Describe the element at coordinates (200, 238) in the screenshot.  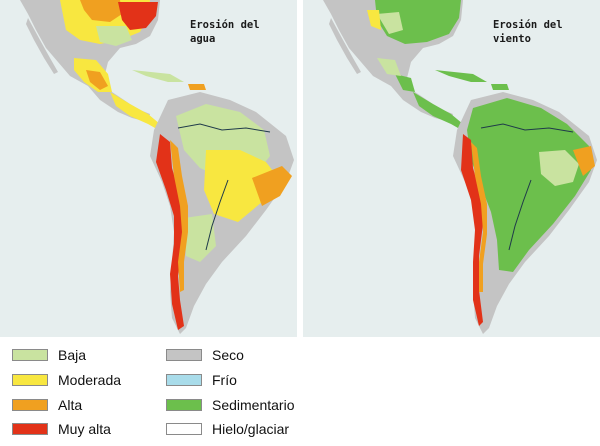
I see `argentina-low-area` at that location.